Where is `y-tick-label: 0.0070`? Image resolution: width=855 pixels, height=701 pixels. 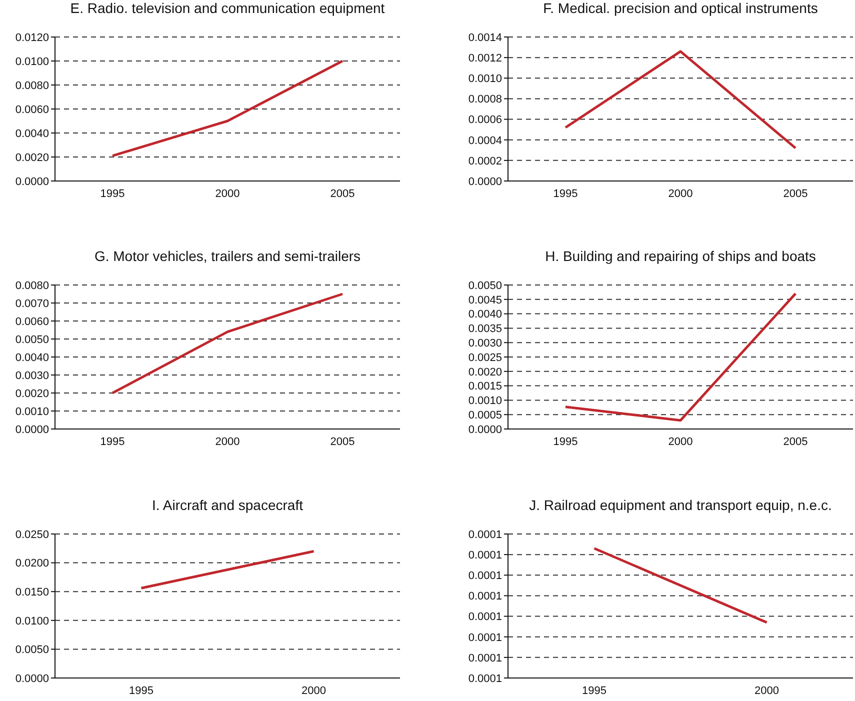 y-tick-label: 0.0070 is located at coordinates (32, 304).